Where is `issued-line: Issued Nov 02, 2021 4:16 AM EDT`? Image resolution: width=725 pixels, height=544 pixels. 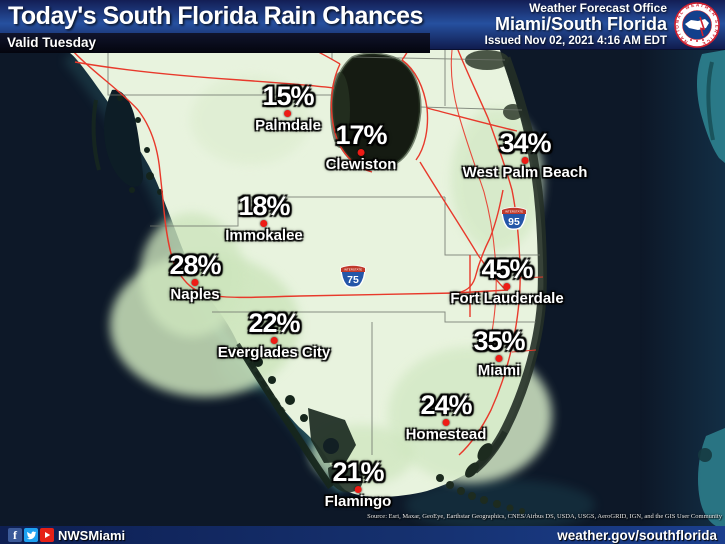 issued-line: Issued Nov 02, 2021 4:16 AM EDT is located at coordinates (575, 41).